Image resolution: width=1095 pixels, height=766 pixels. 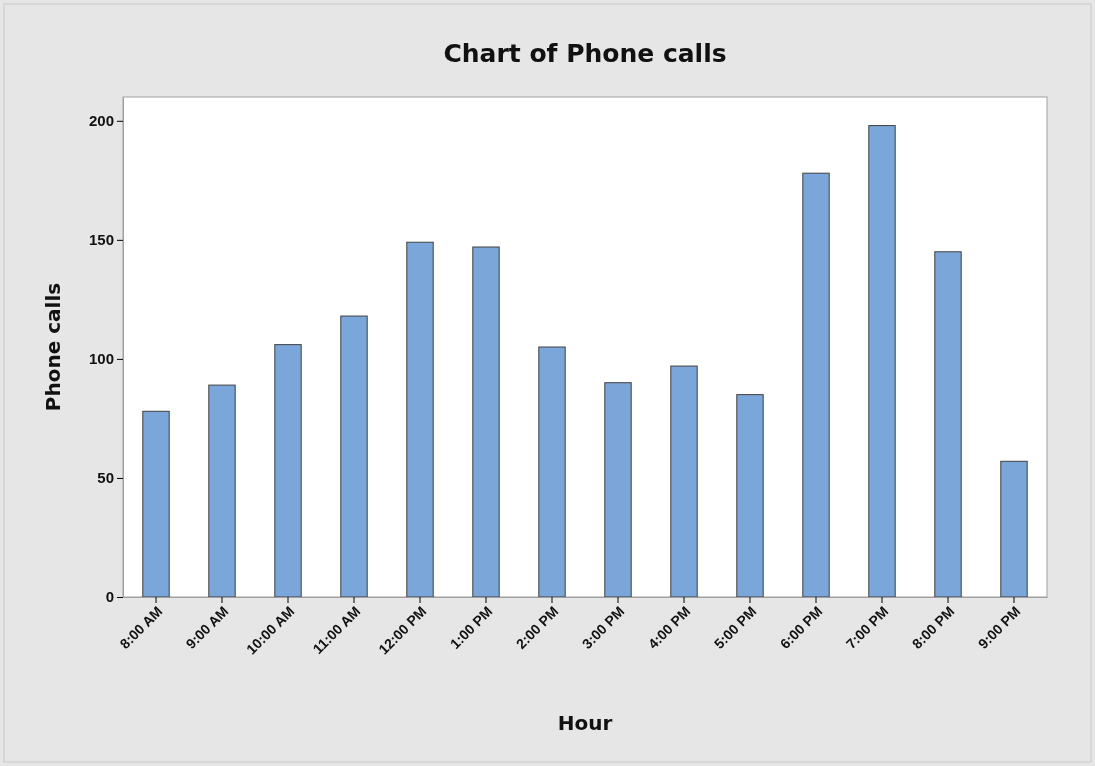 I want to click on x-axis-title: Hour, so click(x=585, y=723).